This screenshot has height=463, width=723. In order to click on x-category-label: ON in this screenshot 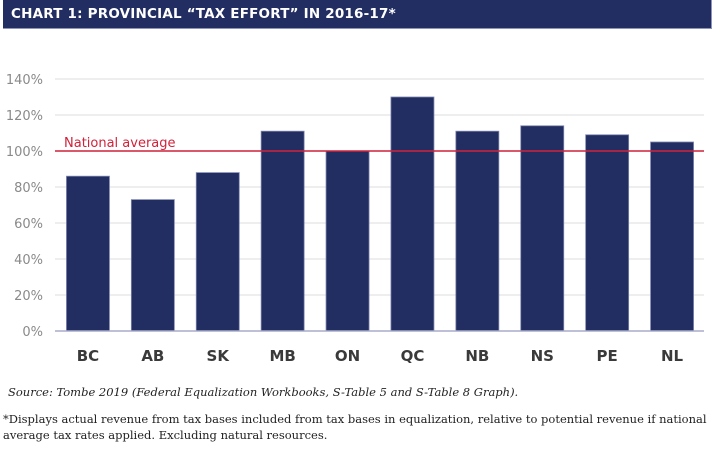, I will do `click(347, 356)`.